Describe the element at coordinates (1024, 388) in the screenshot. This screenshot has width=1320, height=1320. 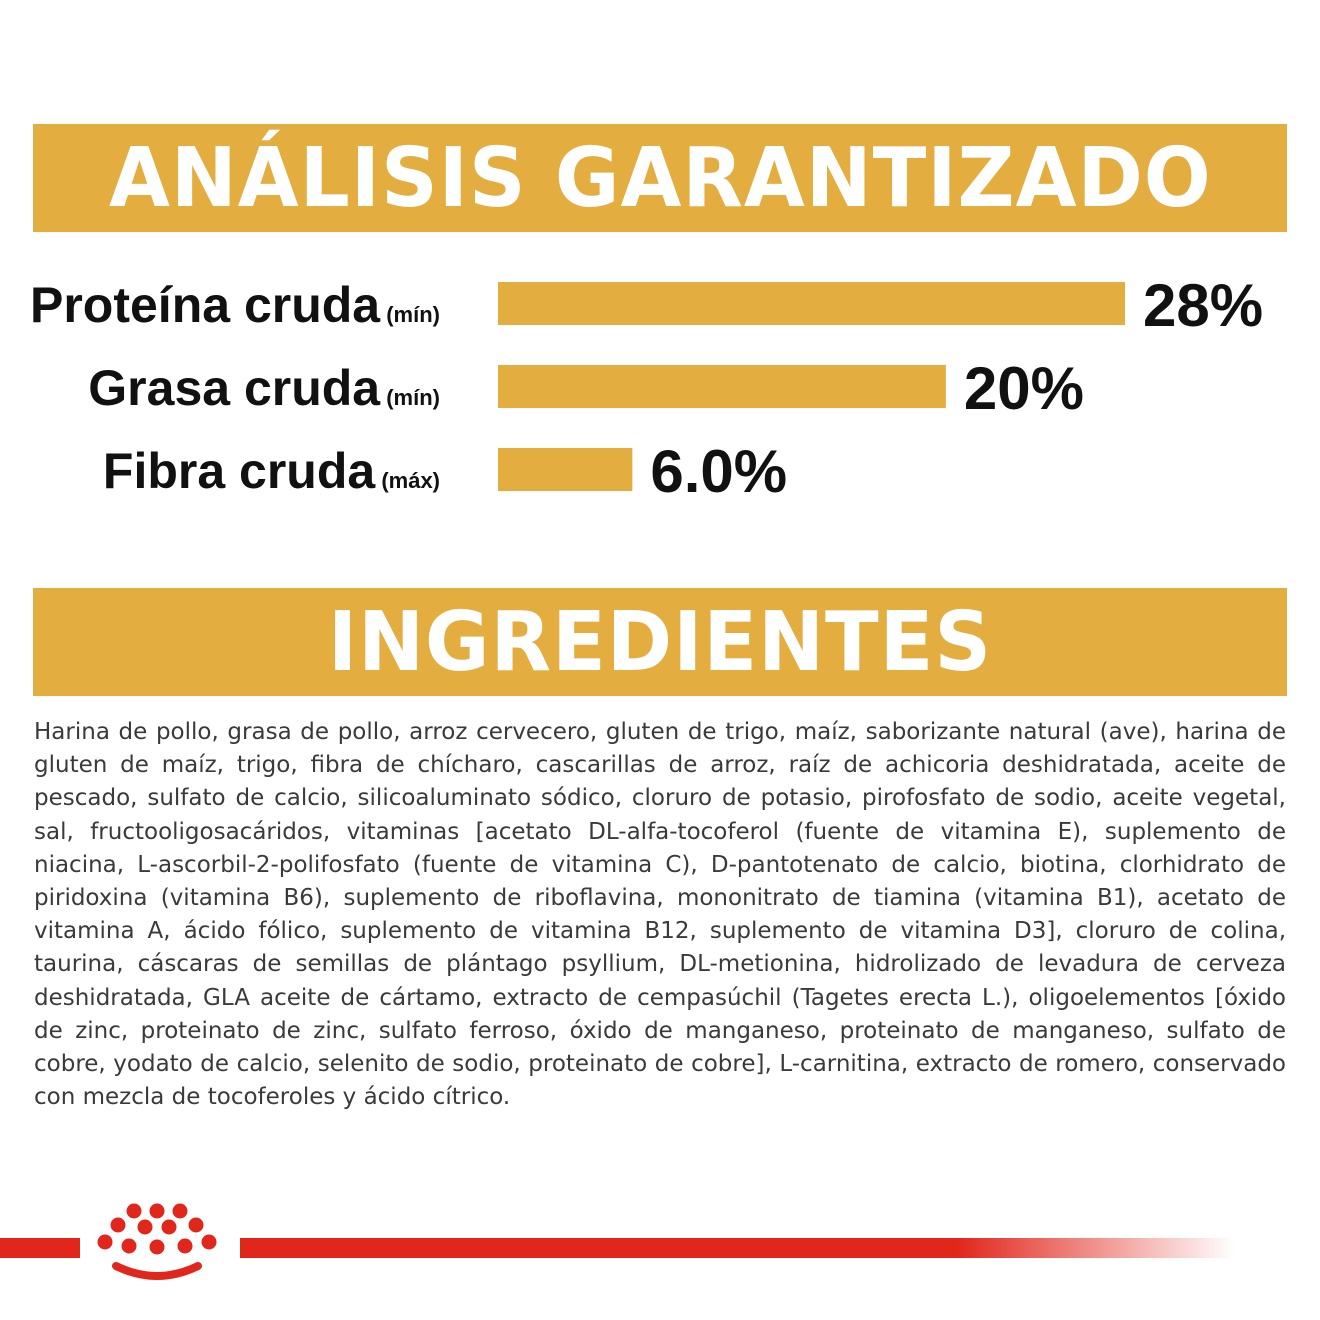
I see `value-label-1: 20%` at that location.